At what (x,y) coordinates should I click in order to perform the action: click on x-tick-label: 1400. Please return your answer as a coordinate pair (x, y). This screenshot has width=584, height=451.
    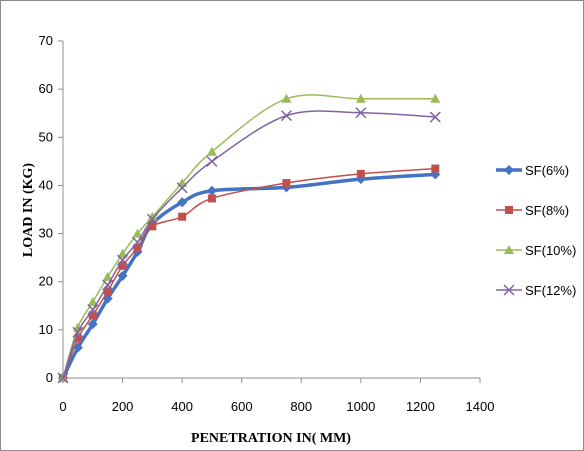
    Looking at the image, I should click on (480, 406).